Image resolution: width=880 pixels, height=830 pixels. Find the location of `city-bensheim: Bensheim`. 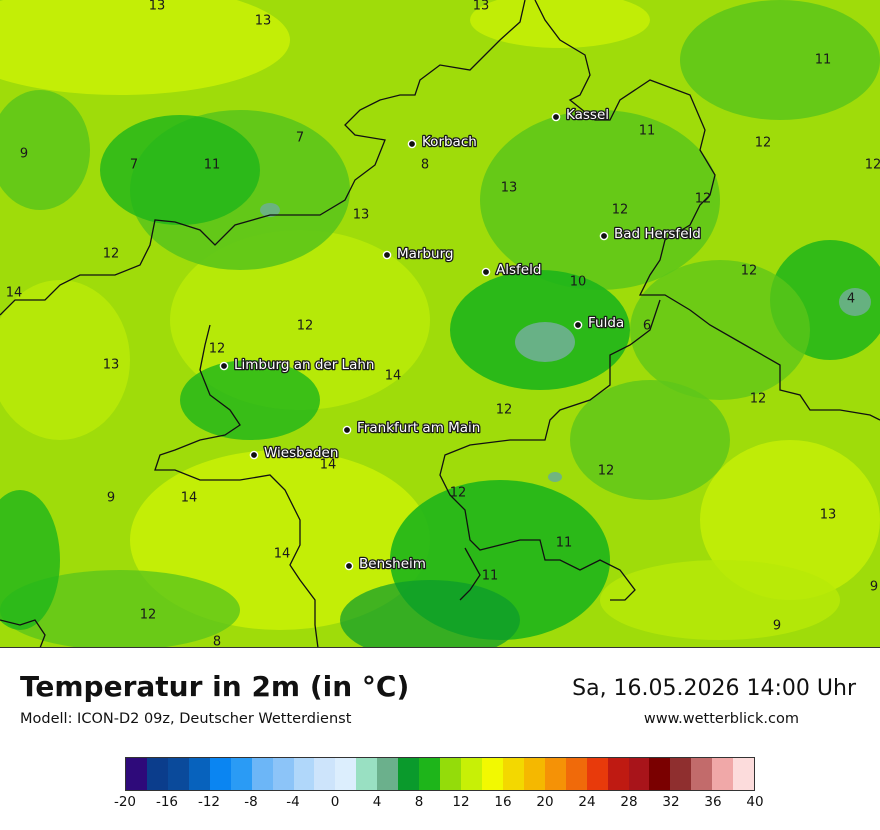

city-bensheim: Bensheim is located at coordinates (385, 564).